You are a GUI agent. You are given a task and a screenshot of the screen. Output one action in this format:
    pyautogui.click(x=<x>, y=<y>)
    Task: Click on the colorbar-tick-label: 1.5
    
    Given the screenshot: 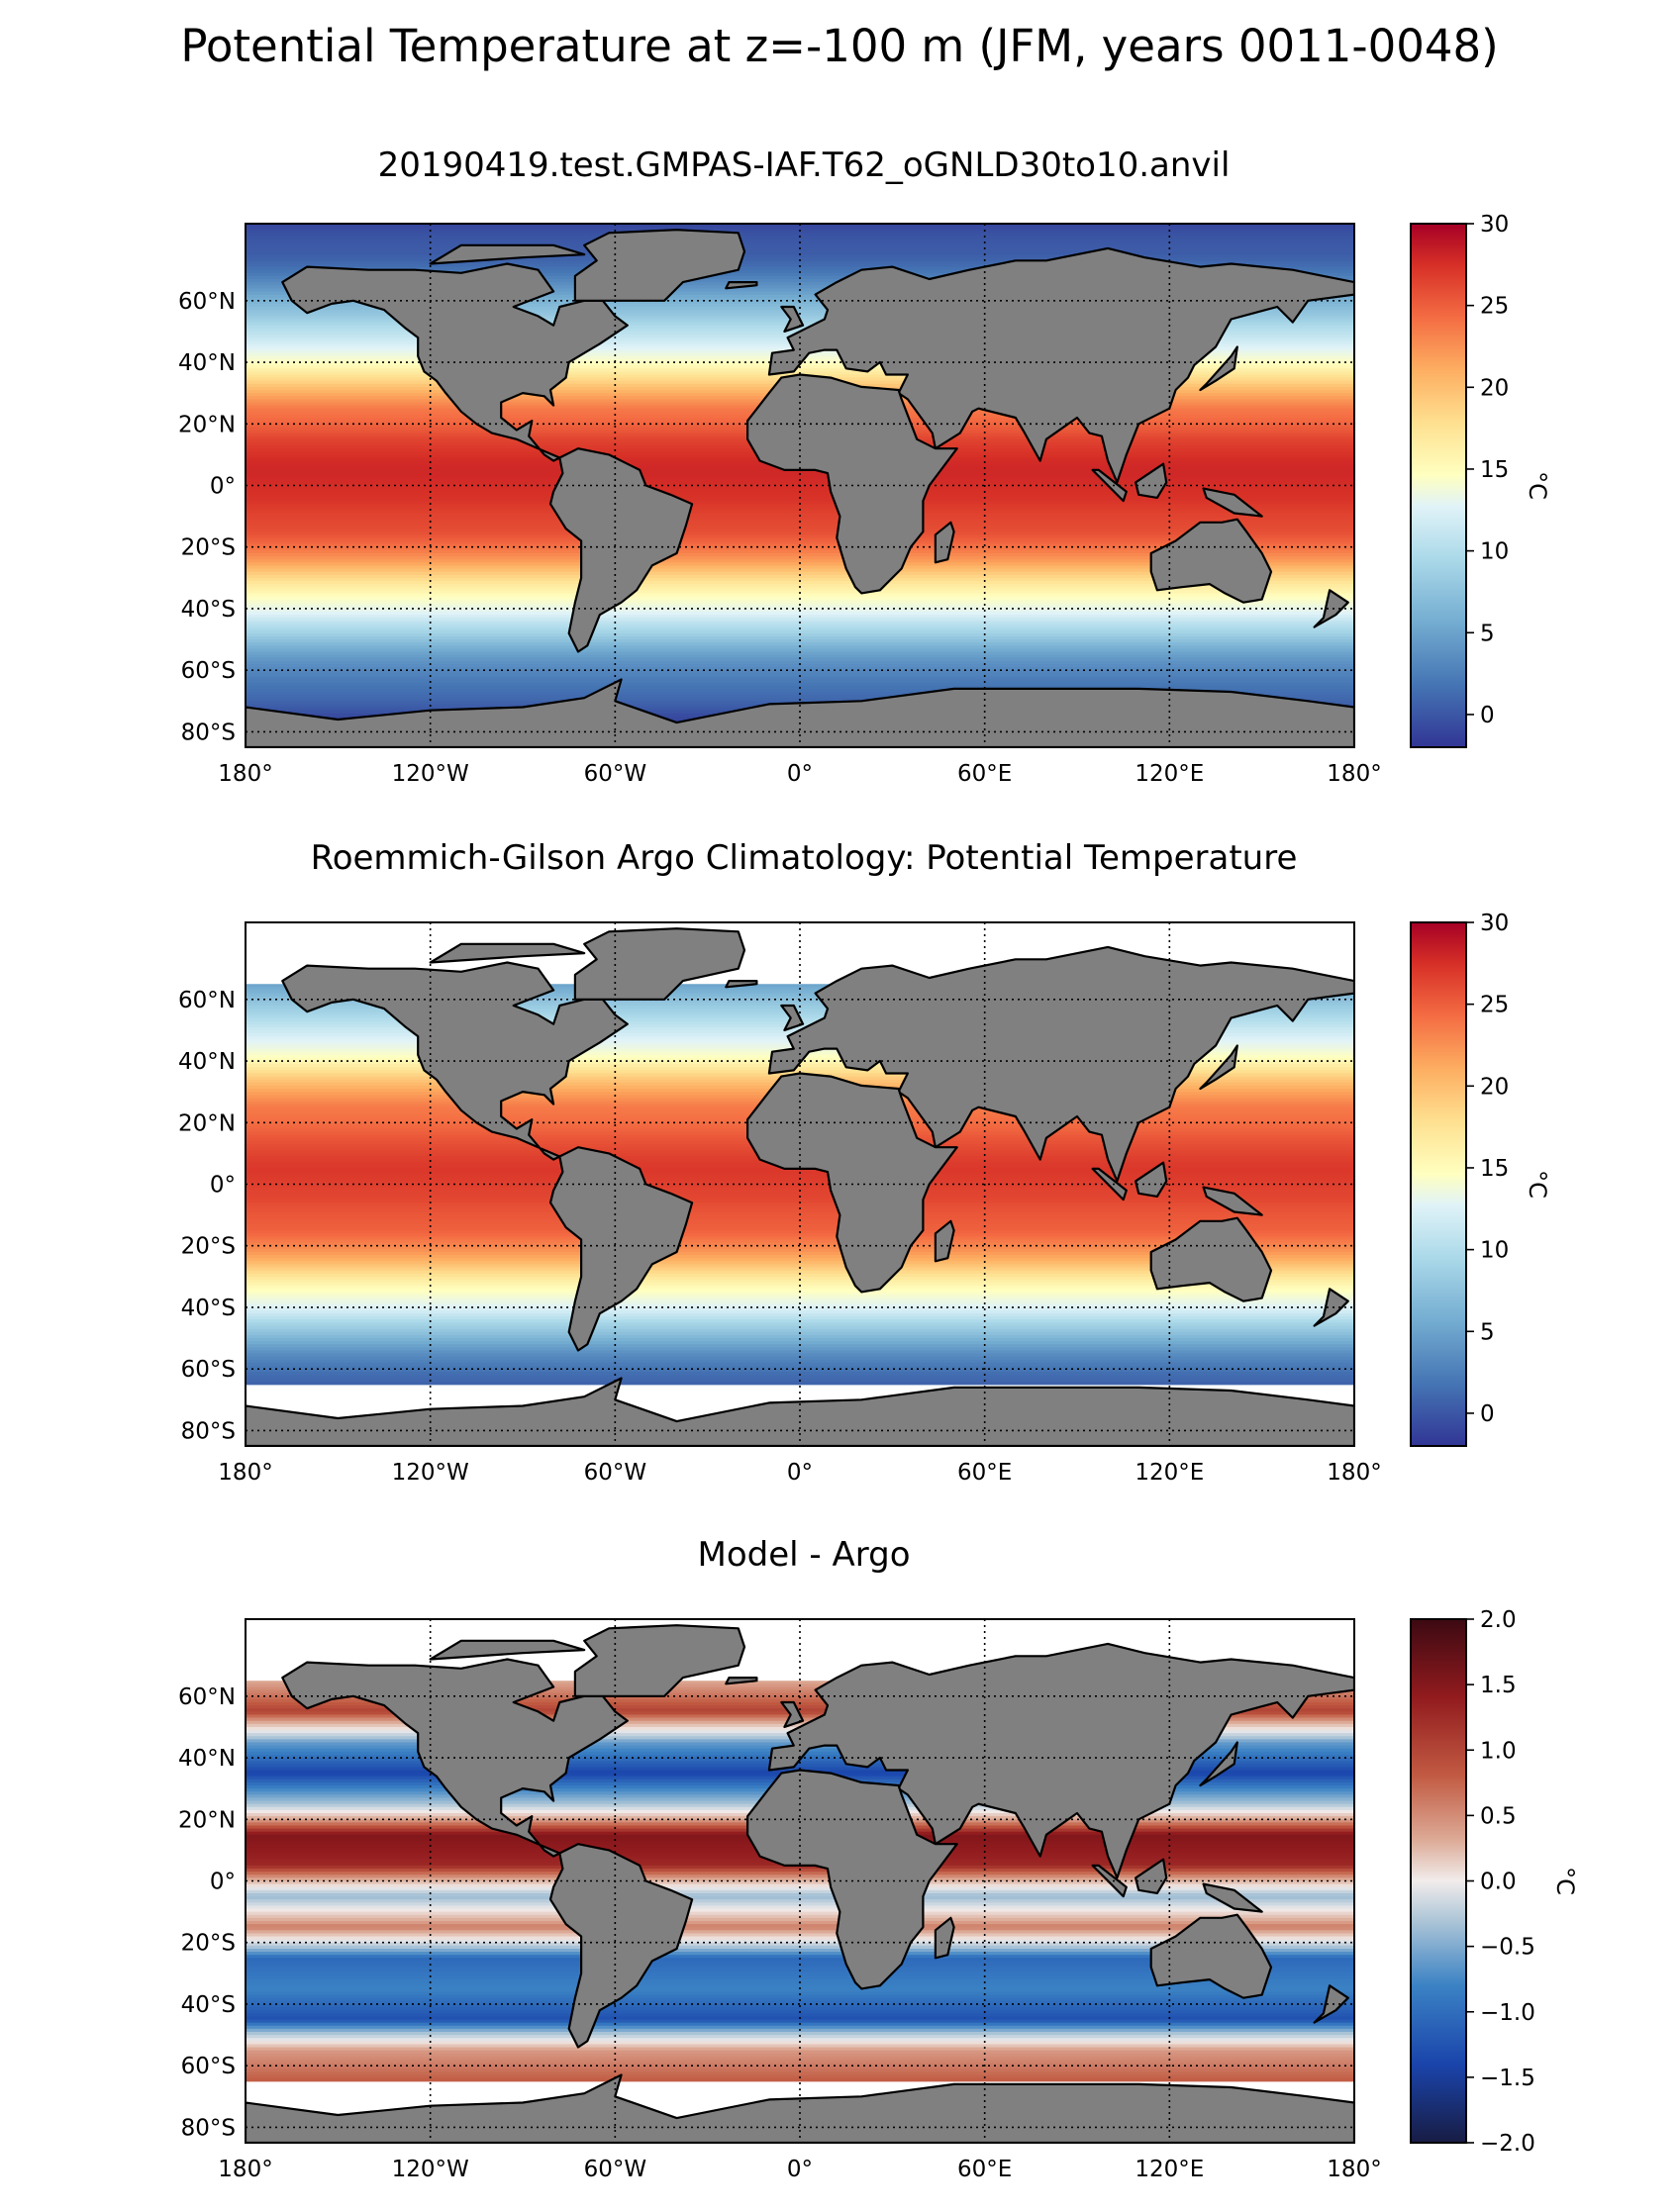 What is the action you would take?
    pyautogui.click(x=1498, y=1685)
    